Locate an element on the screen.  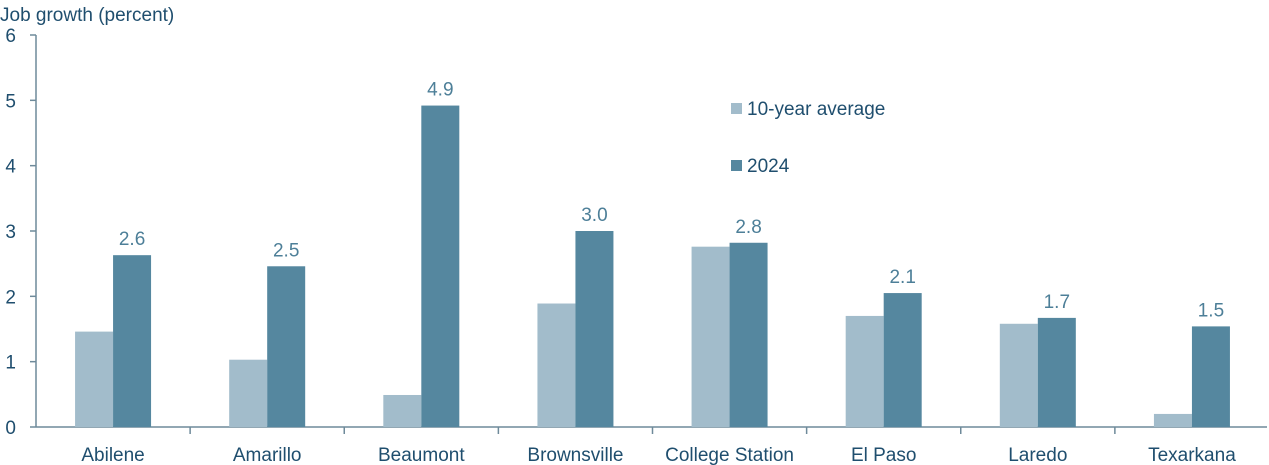
y-tick-label: 0 is located at coordinates (10, 428).